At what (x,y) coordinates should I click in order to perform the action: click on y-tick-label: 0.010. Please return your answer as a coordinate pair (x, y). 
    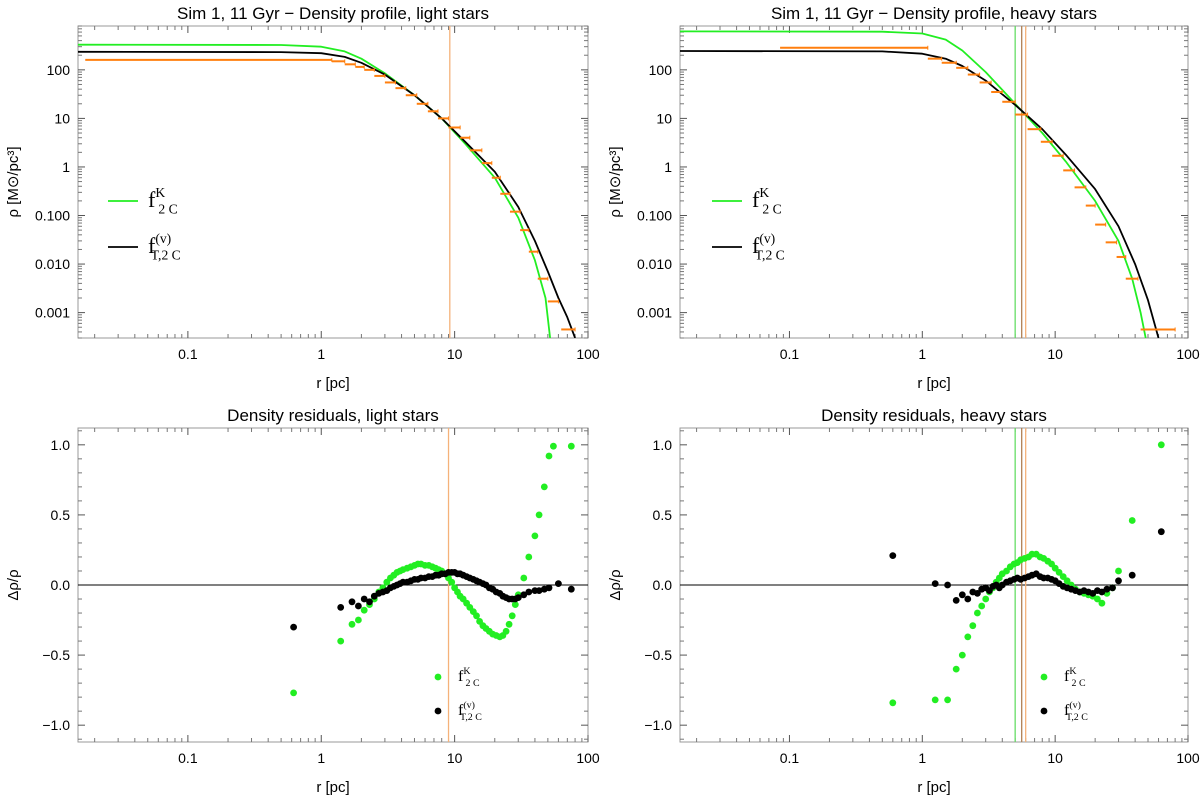
    Looking at the image, I should click on (52, 264).